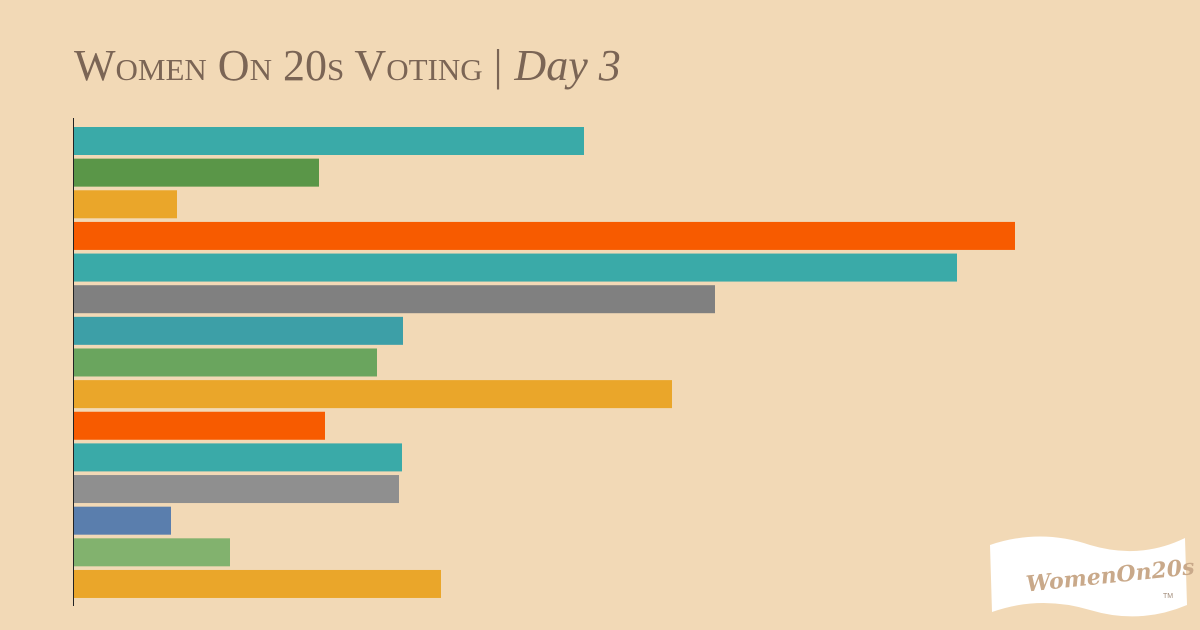  I want to click on chart-title: Women On 20s Voting | Day 3, so click(347, 65).